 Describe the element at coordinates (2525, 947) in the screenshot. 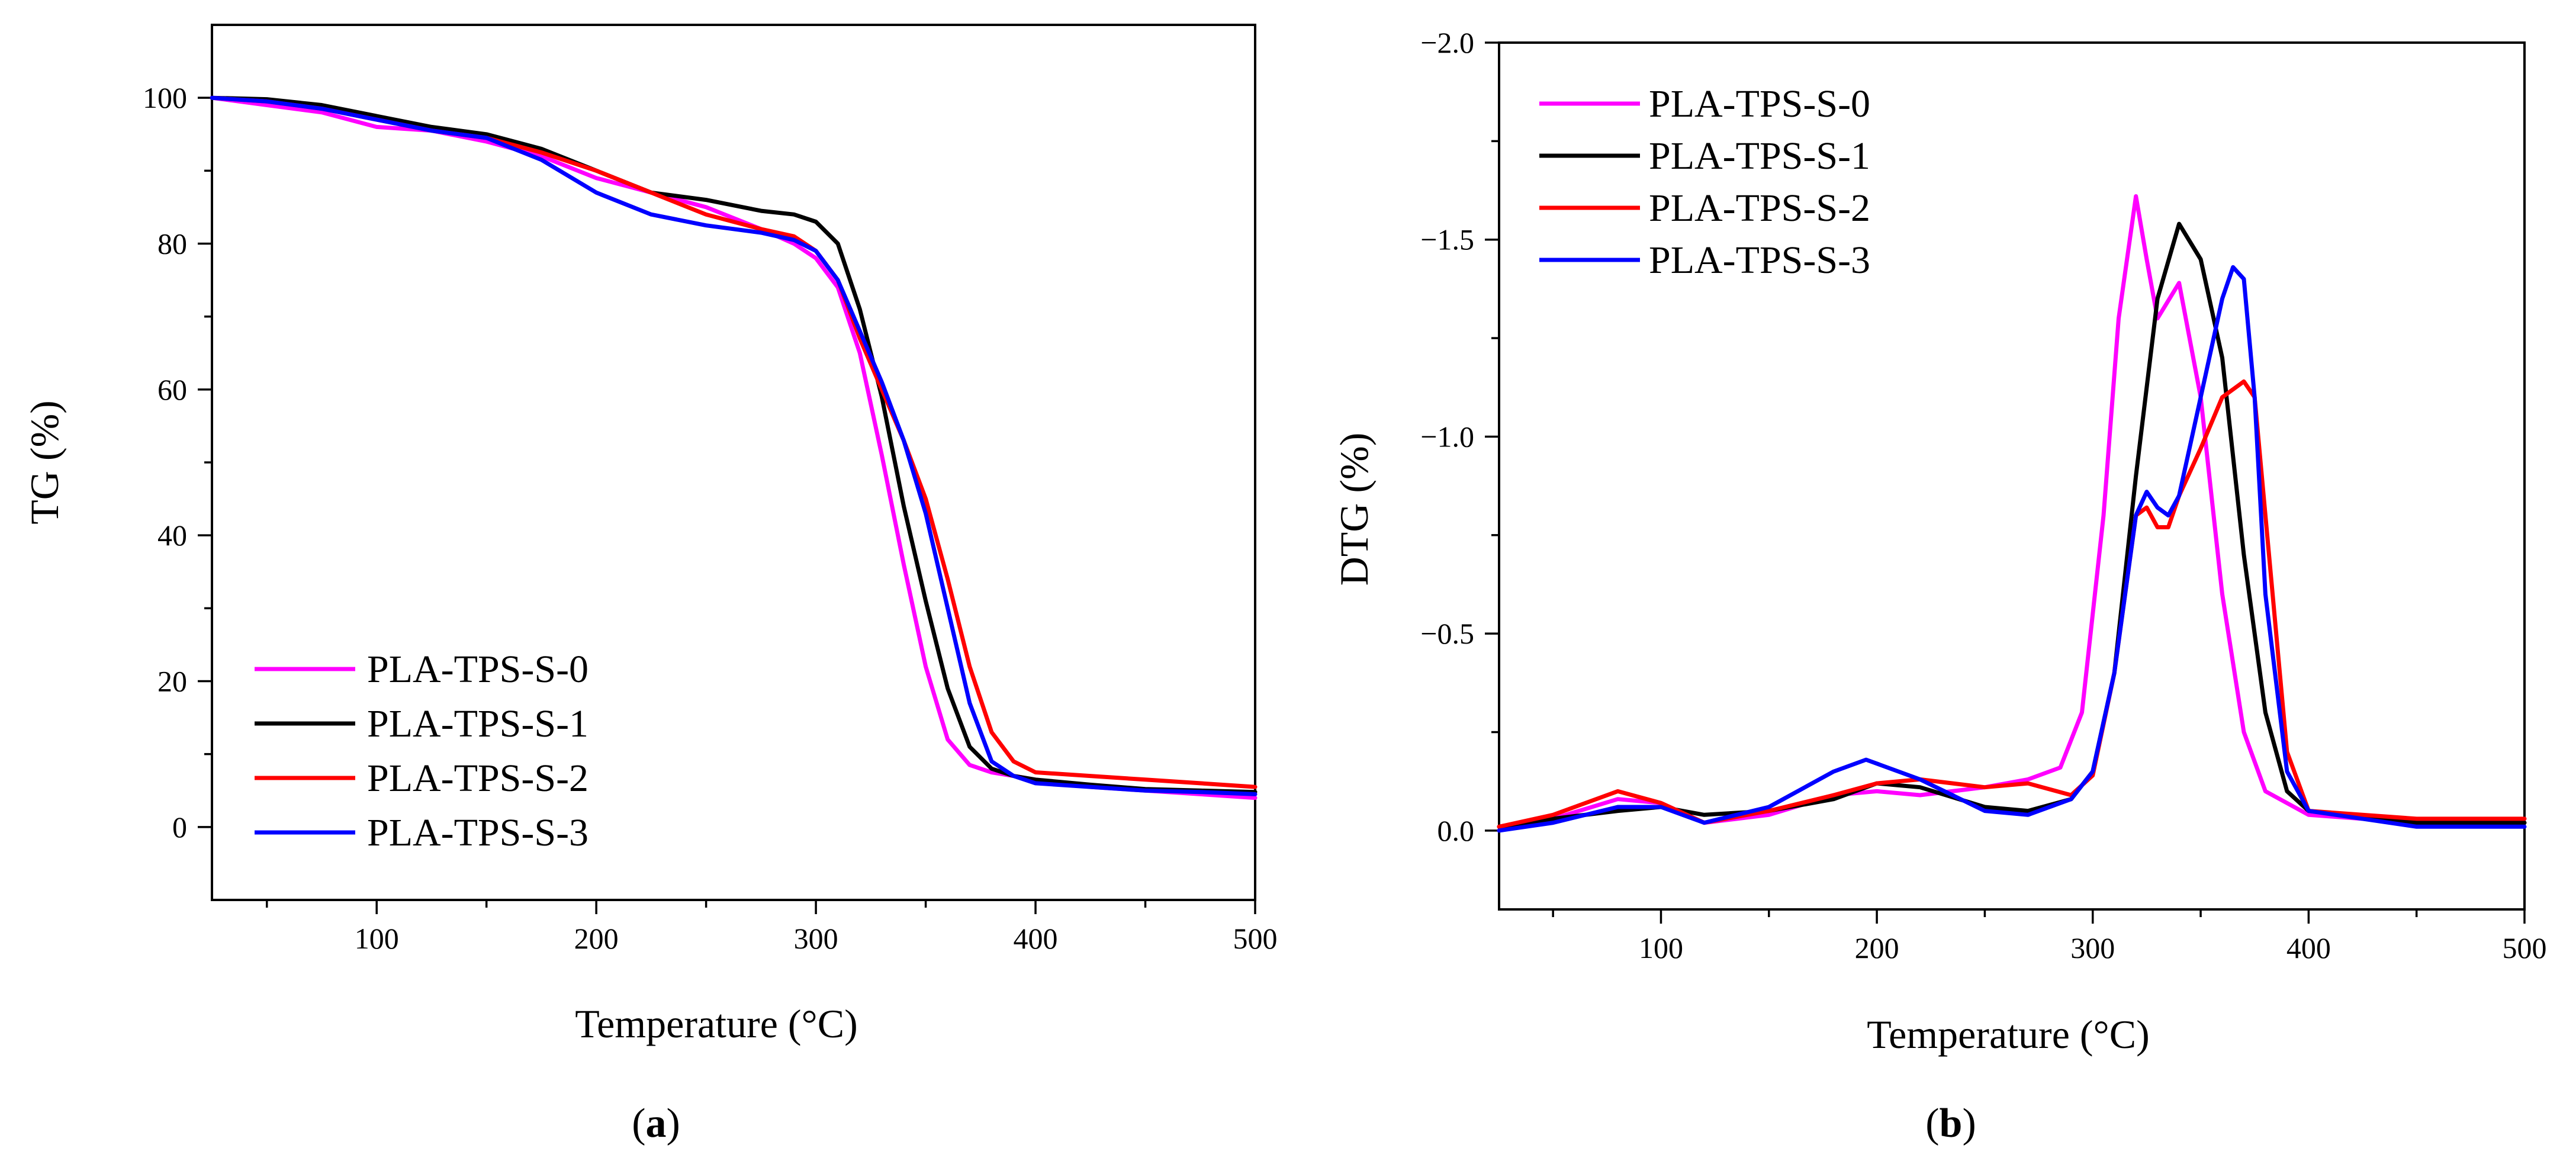

I see `panel-b-xtick-label: 500` at that location.